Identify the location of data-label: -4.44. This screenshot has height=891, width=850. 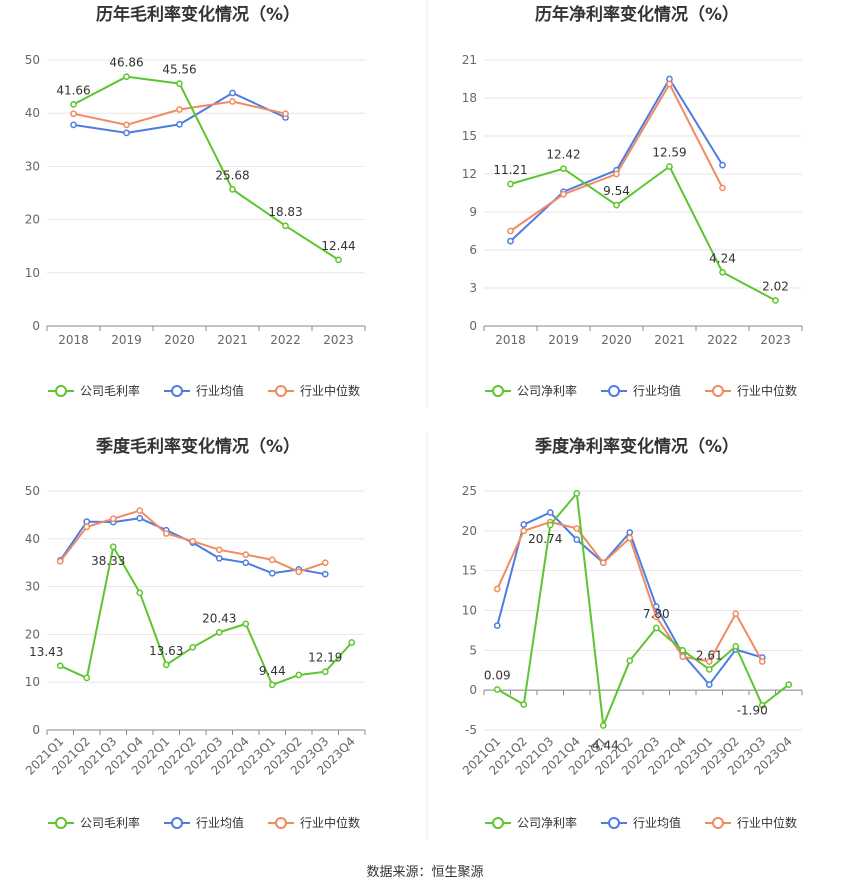
(603, 746).